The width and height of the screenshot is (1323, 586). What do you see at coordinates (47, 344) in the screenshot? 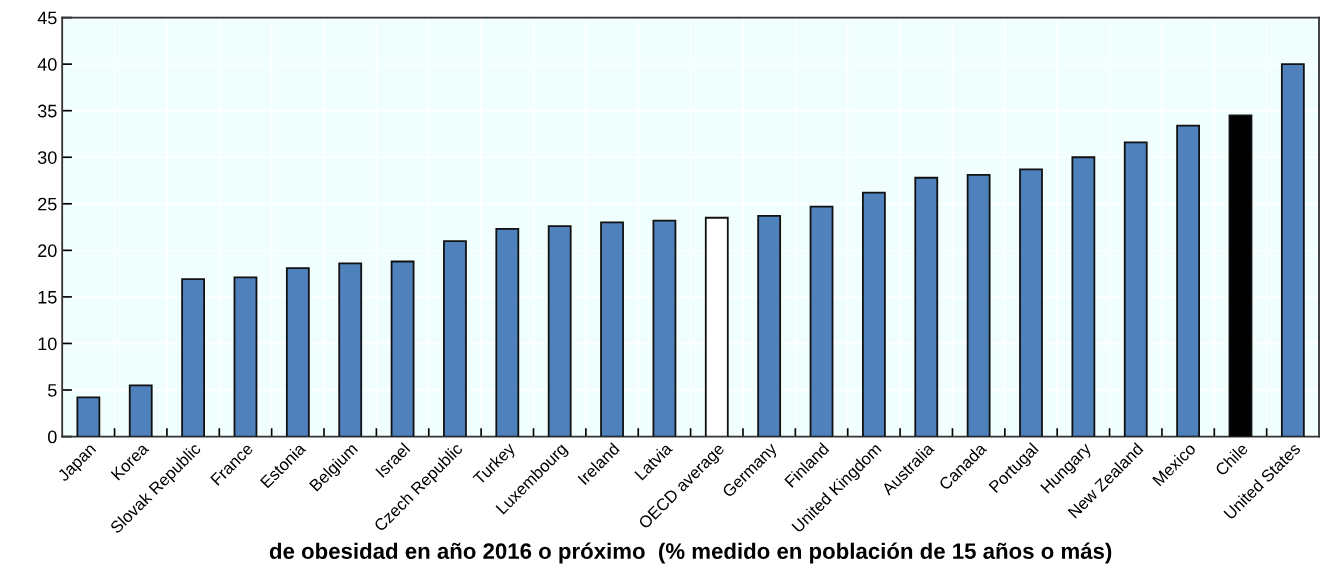
I see `y-tick-label: 10` at bounding box center [47, 344].